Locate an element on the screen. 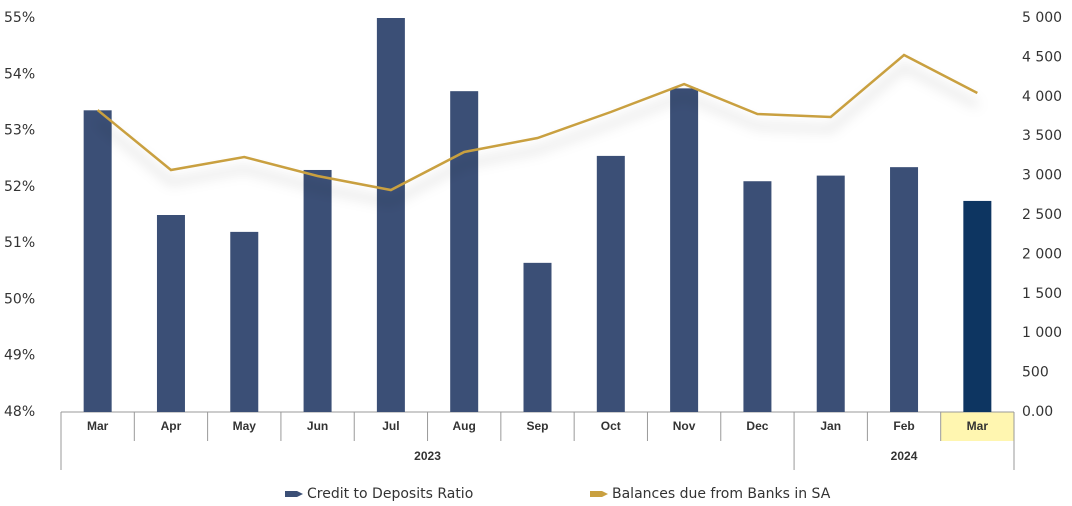  y-tick-label: 49% is located at coordinates (19, 356).